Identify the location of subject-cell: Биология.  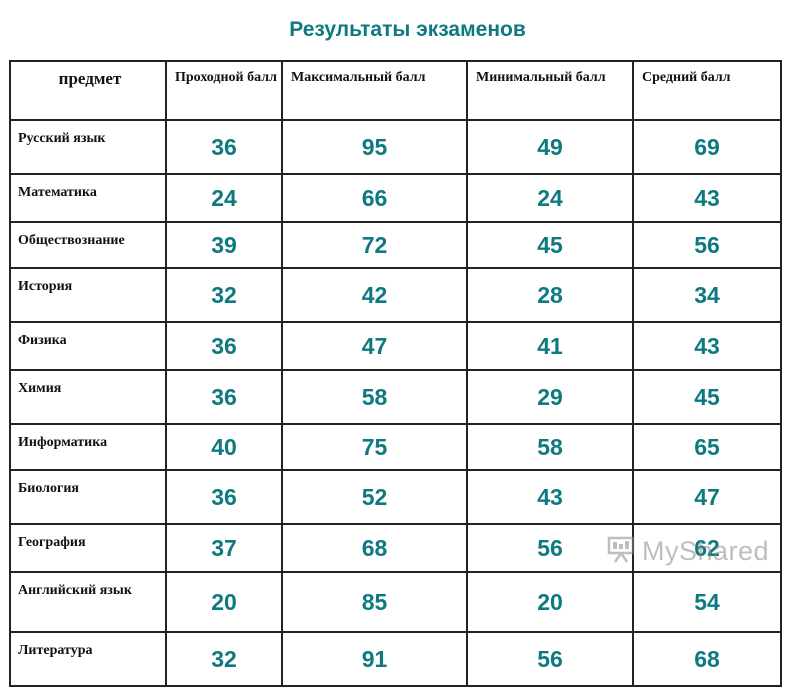
(88, 497).